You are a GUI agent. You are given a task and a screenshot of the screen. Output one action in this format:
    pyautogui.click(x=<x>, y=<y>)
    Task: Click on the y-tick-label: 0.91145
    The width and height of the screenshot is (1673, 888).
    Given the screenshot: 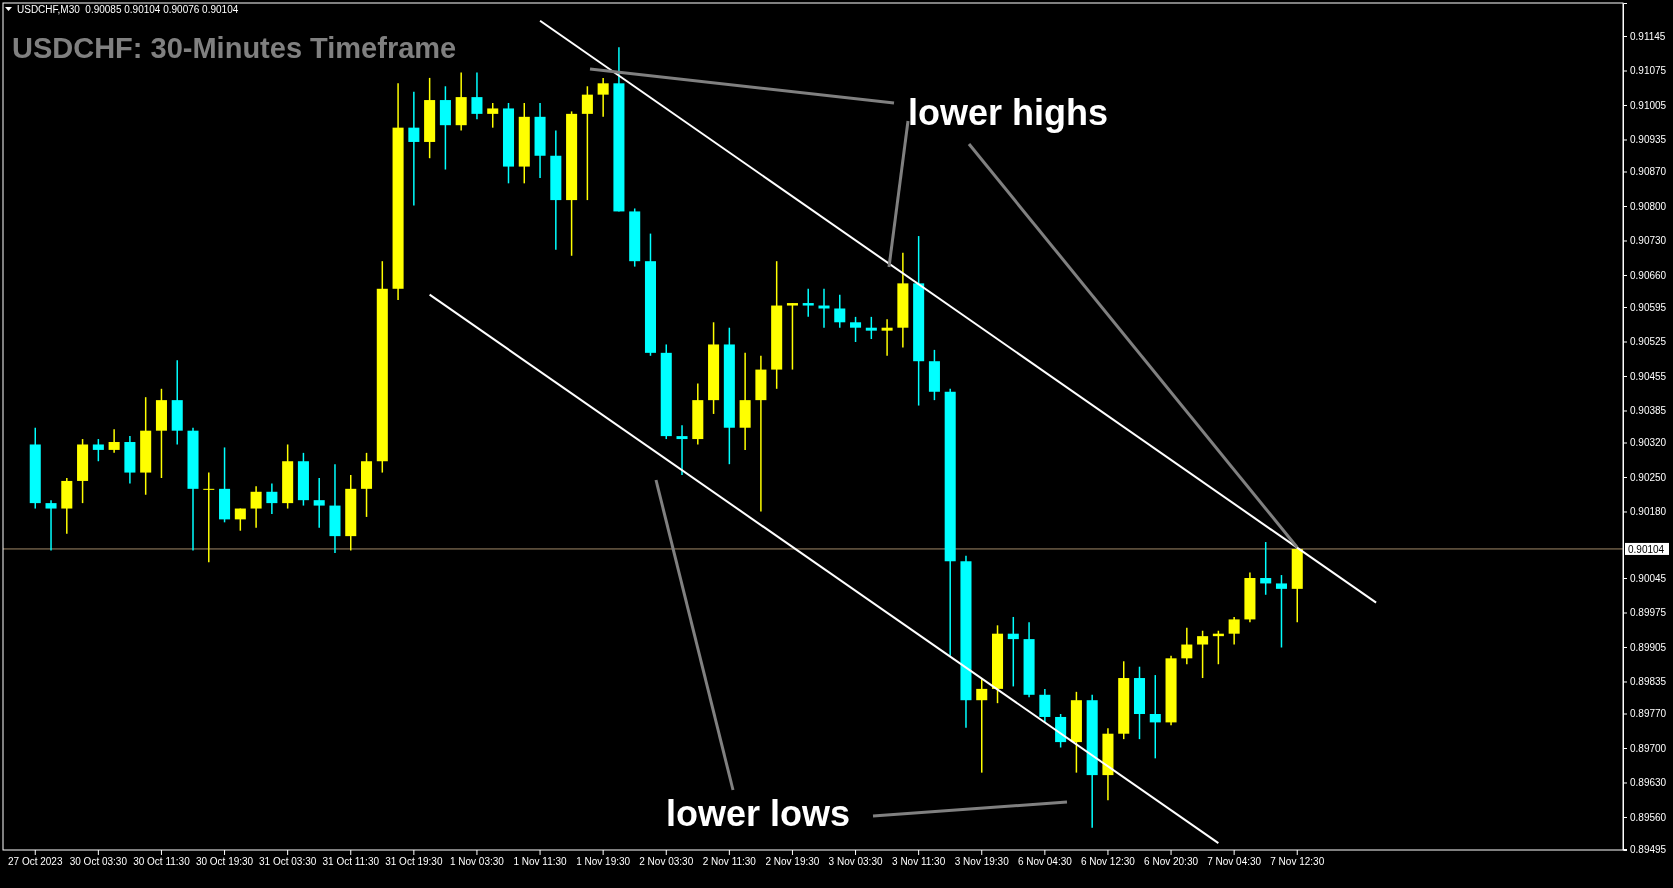 What is the action you would take?
    pyautogui.click(x=1648, y=36)
    